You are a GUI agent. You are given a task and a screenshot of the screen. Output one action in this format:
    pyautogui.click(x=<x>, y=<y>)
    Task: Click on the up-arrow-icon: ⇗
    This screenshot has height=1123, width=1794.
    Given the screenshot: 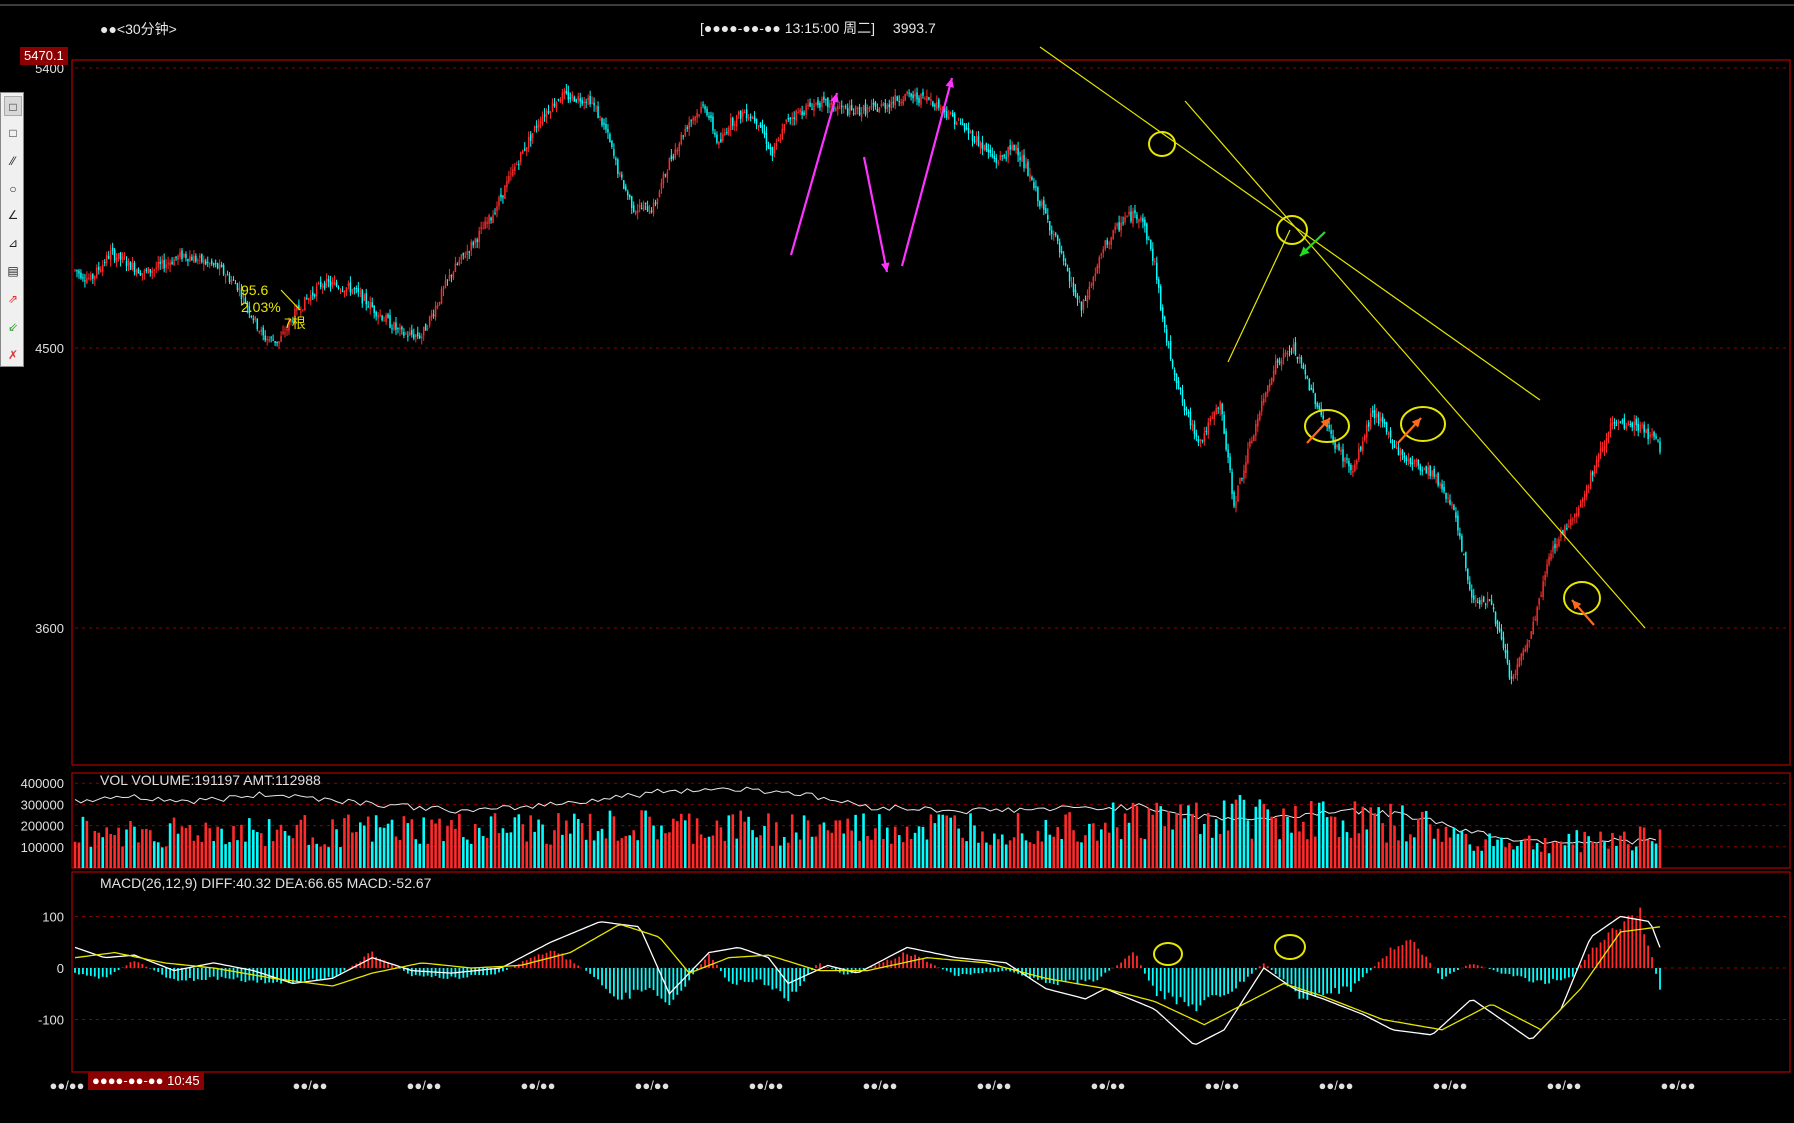 What is the action you would take?
    pyautogui.click(x=13, y=299)
    